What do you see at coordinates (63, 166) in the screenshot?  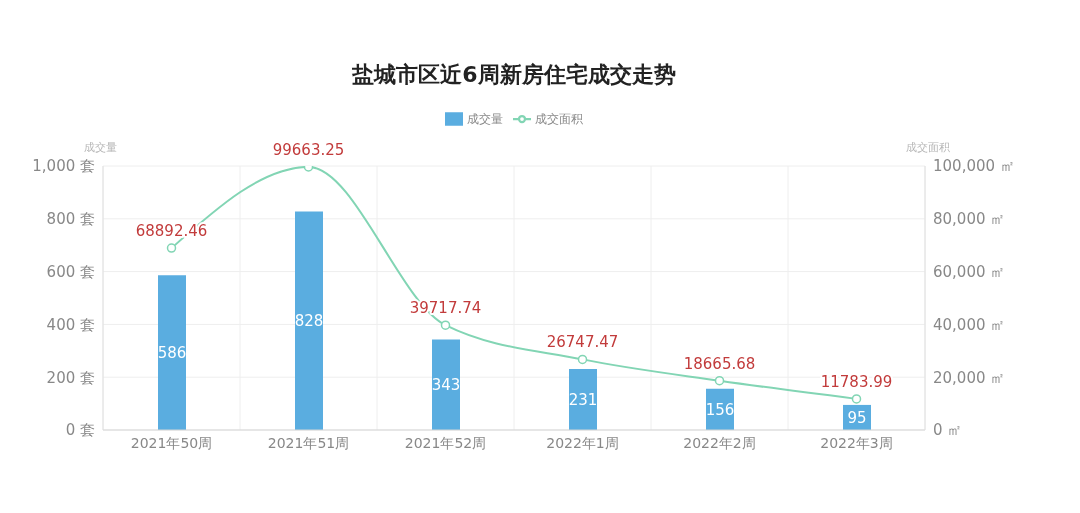 I see `y-tick-label: 1,000 套` at bounding box center [63, 166].